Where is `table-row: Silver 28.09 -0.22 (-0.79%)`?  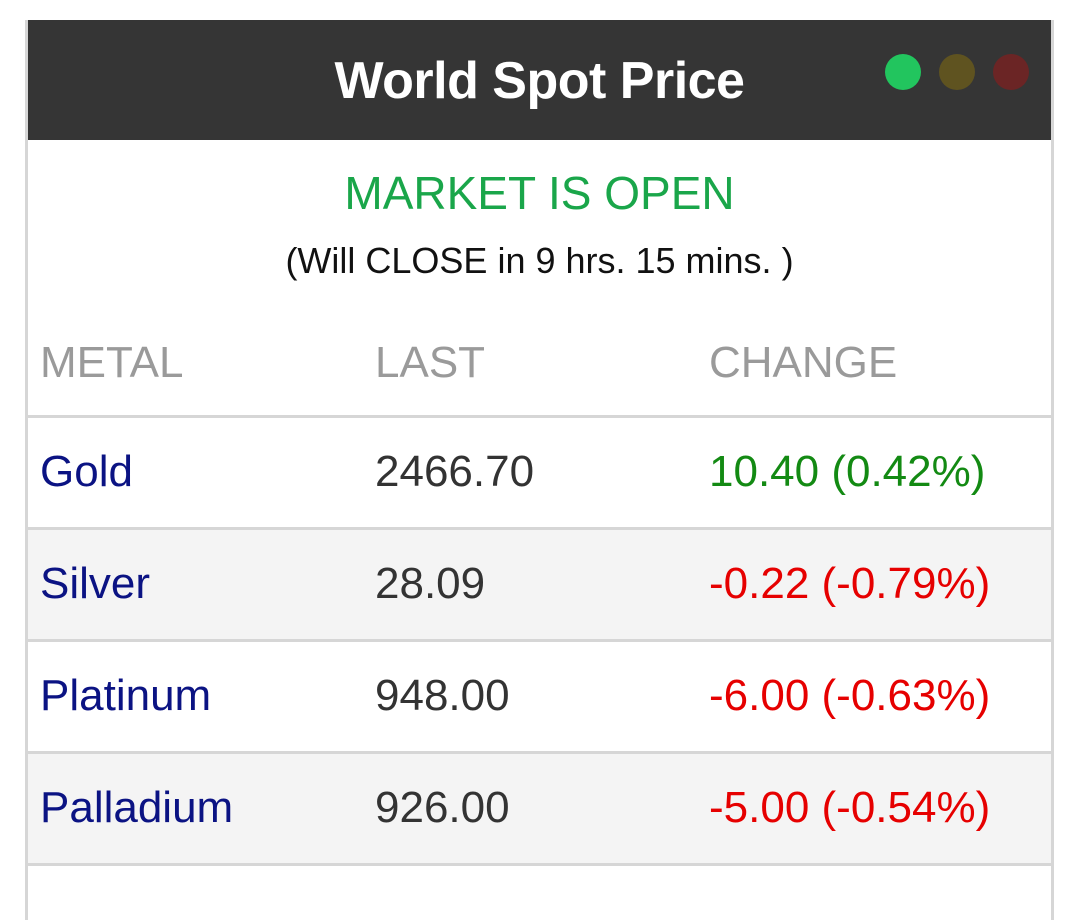 table-row: Silver 28.09 -0.22 (-0.79%) is located at coordinates (539, 586).